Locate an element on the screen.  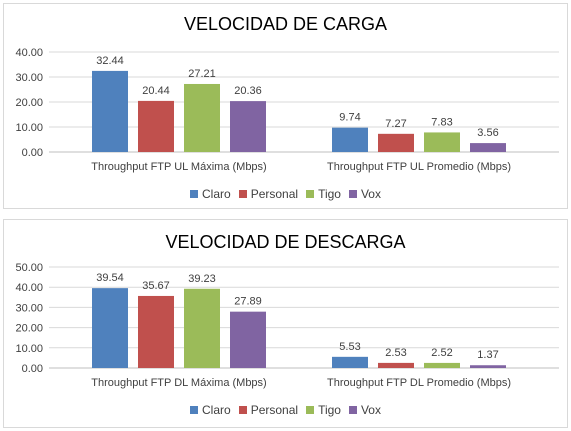
data-label: 35.67 is located at coordinates (156, 286).